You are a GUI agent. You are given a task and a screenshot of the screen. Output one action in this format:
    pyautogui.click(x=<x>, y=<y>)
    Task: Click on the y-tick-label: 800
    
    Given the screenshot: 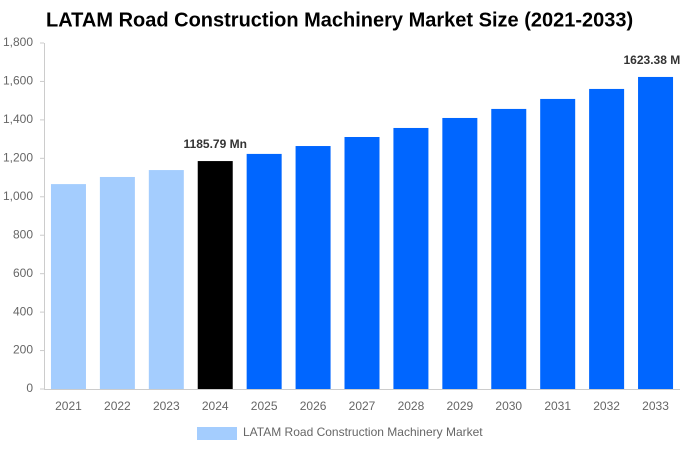 What is the action you would take?
    pyautogui.click(x=23, y=234)
    